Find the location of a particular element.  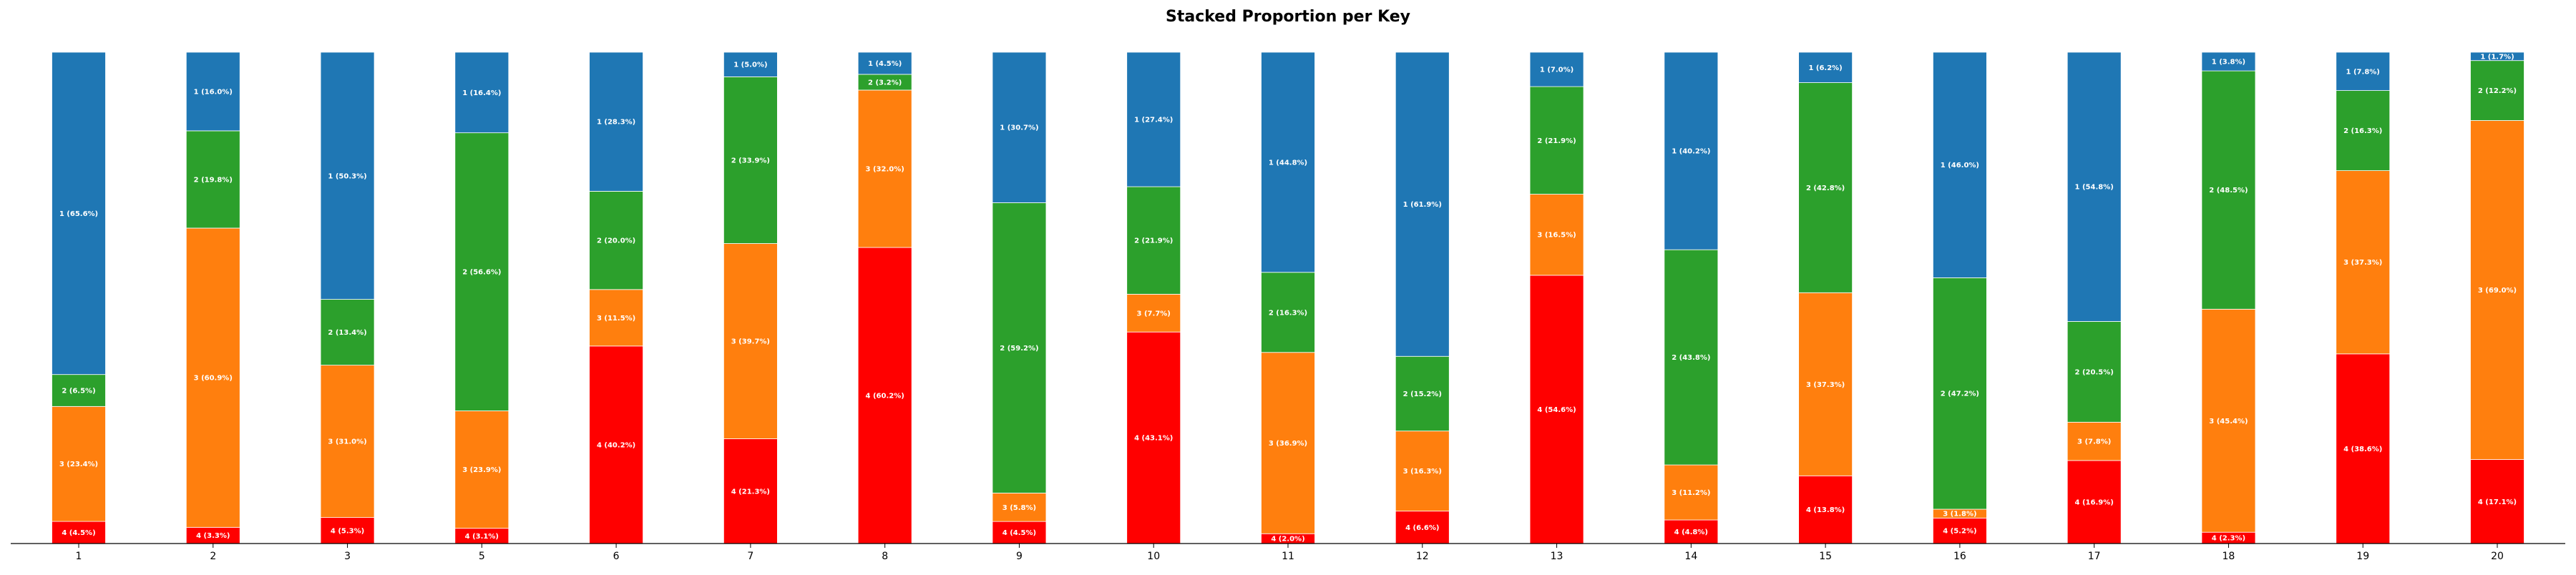

segment-label-8-series-1: 1 (4.5%) is located at coordinates (885, 64).